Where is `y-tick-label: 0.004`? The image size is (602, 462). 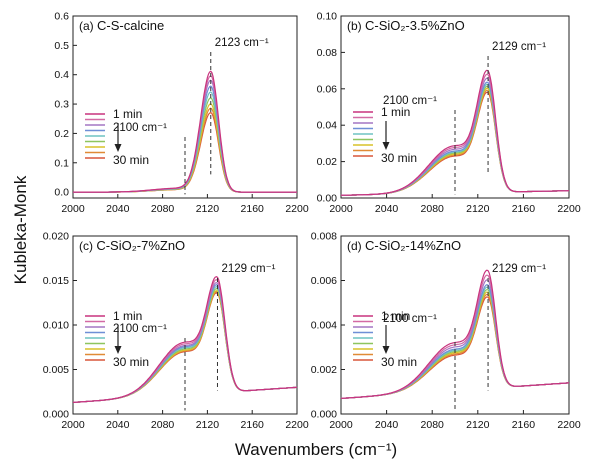 y-tick-label: 0.004 is located at coordinates (324, 326).